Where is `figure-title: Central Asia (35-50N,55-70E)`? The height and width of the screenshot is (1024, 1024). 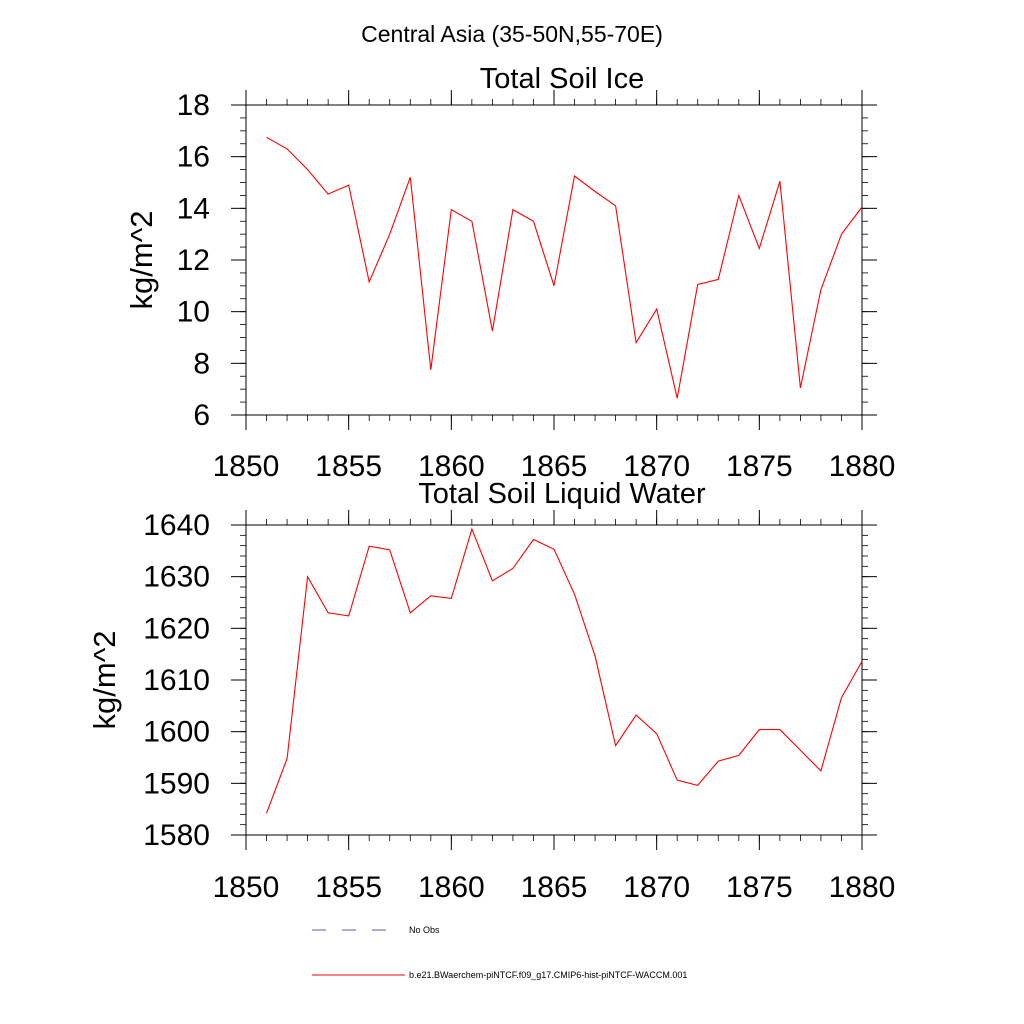
figure-title: Central Asia (35-50N,55-70E) is located at coordinates (512, 34).